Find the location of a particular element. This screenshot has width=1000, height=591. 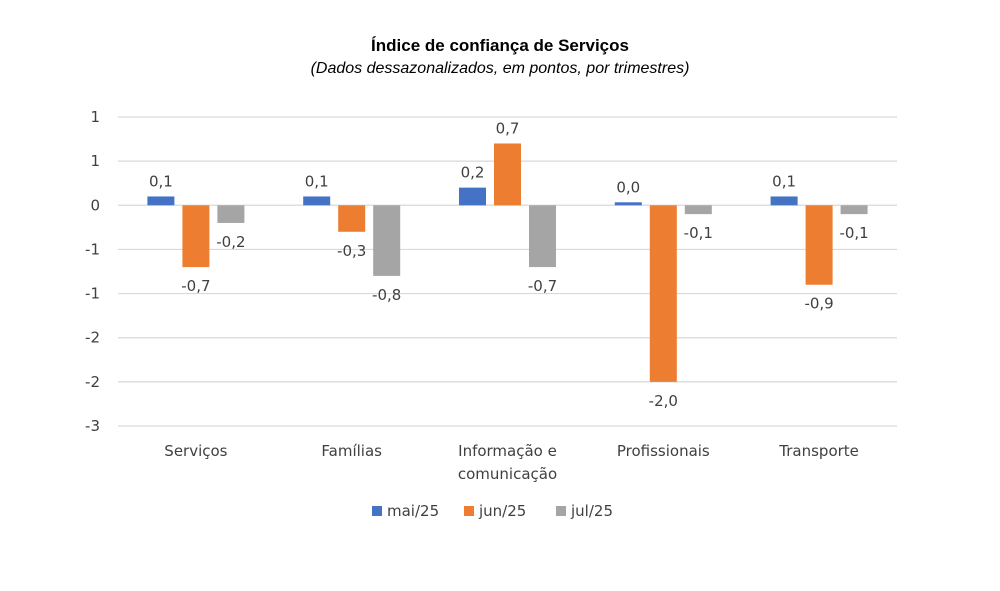

legend-item: jul/25 is located at coordinates (584, 511).